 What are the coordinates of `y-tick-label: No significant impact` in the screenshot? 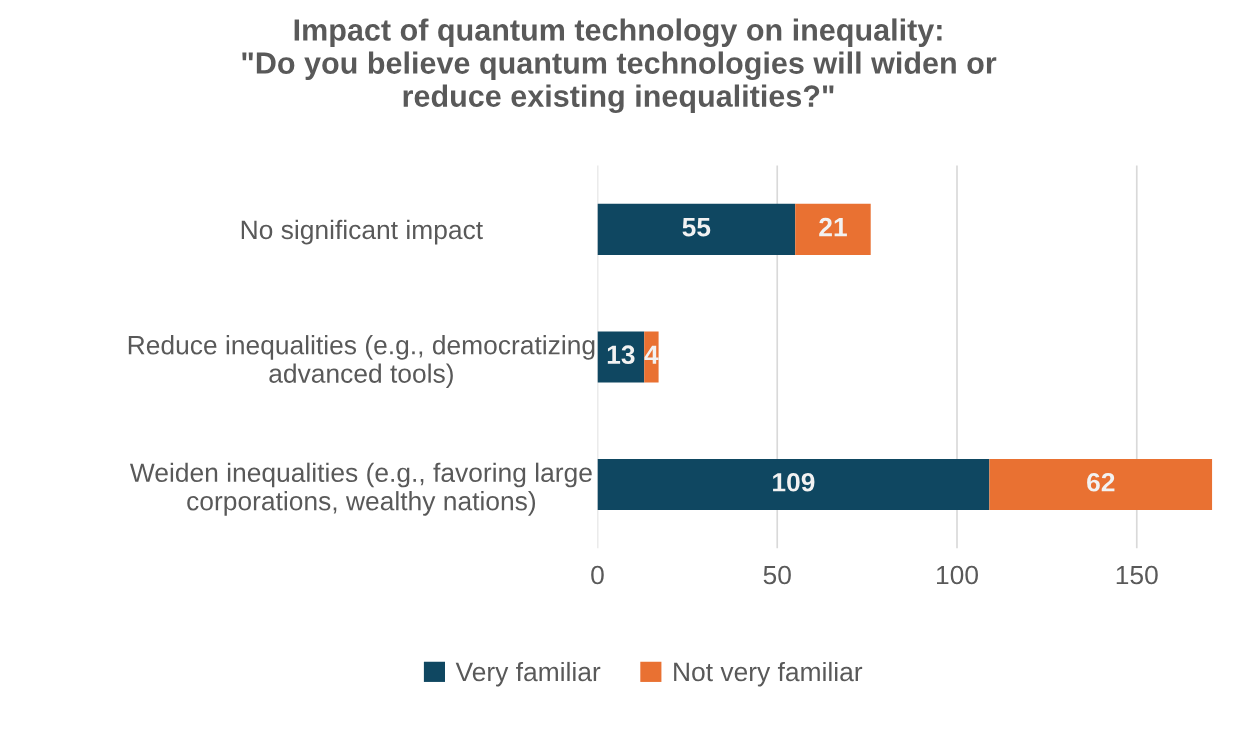 It's located at (362, 232).